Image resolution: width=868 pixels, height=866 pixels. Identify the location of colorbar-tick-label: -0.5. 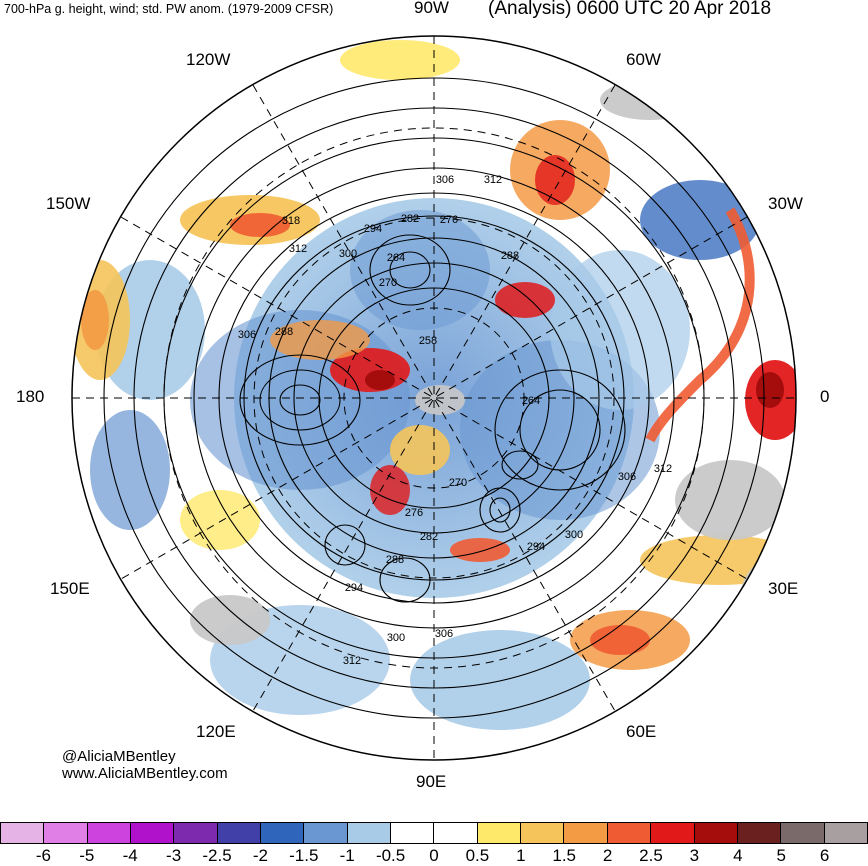
(390, 855).